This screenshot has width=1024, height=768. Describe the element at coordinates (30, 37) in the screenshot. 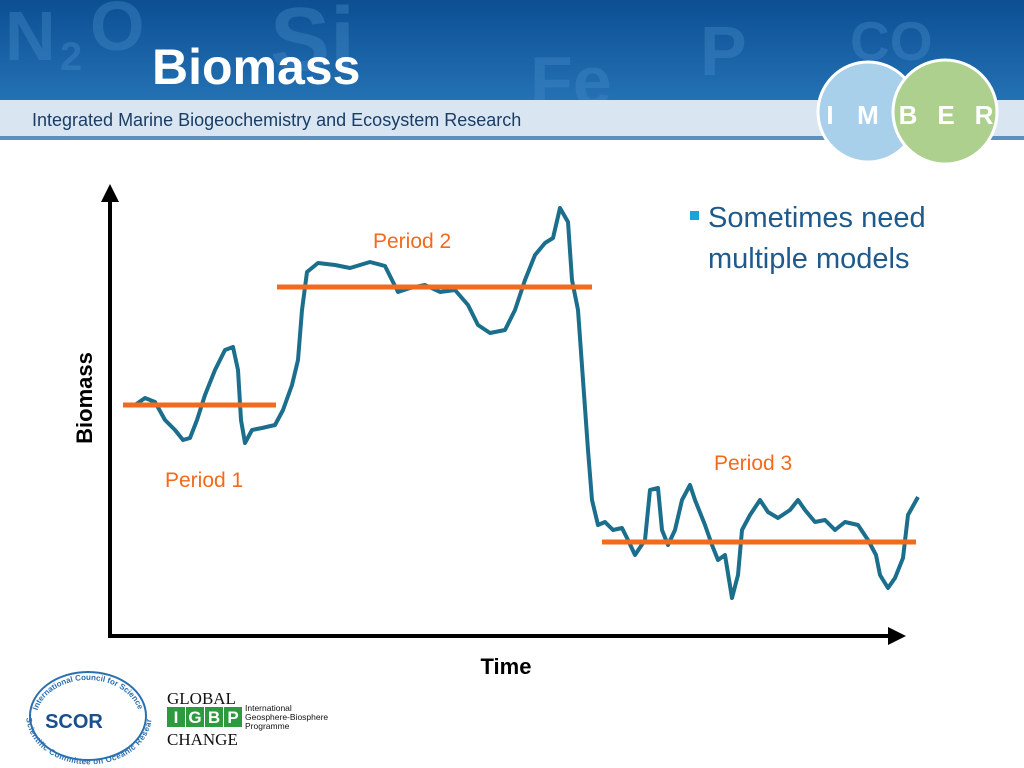

I see `svg-text: N` at that location.